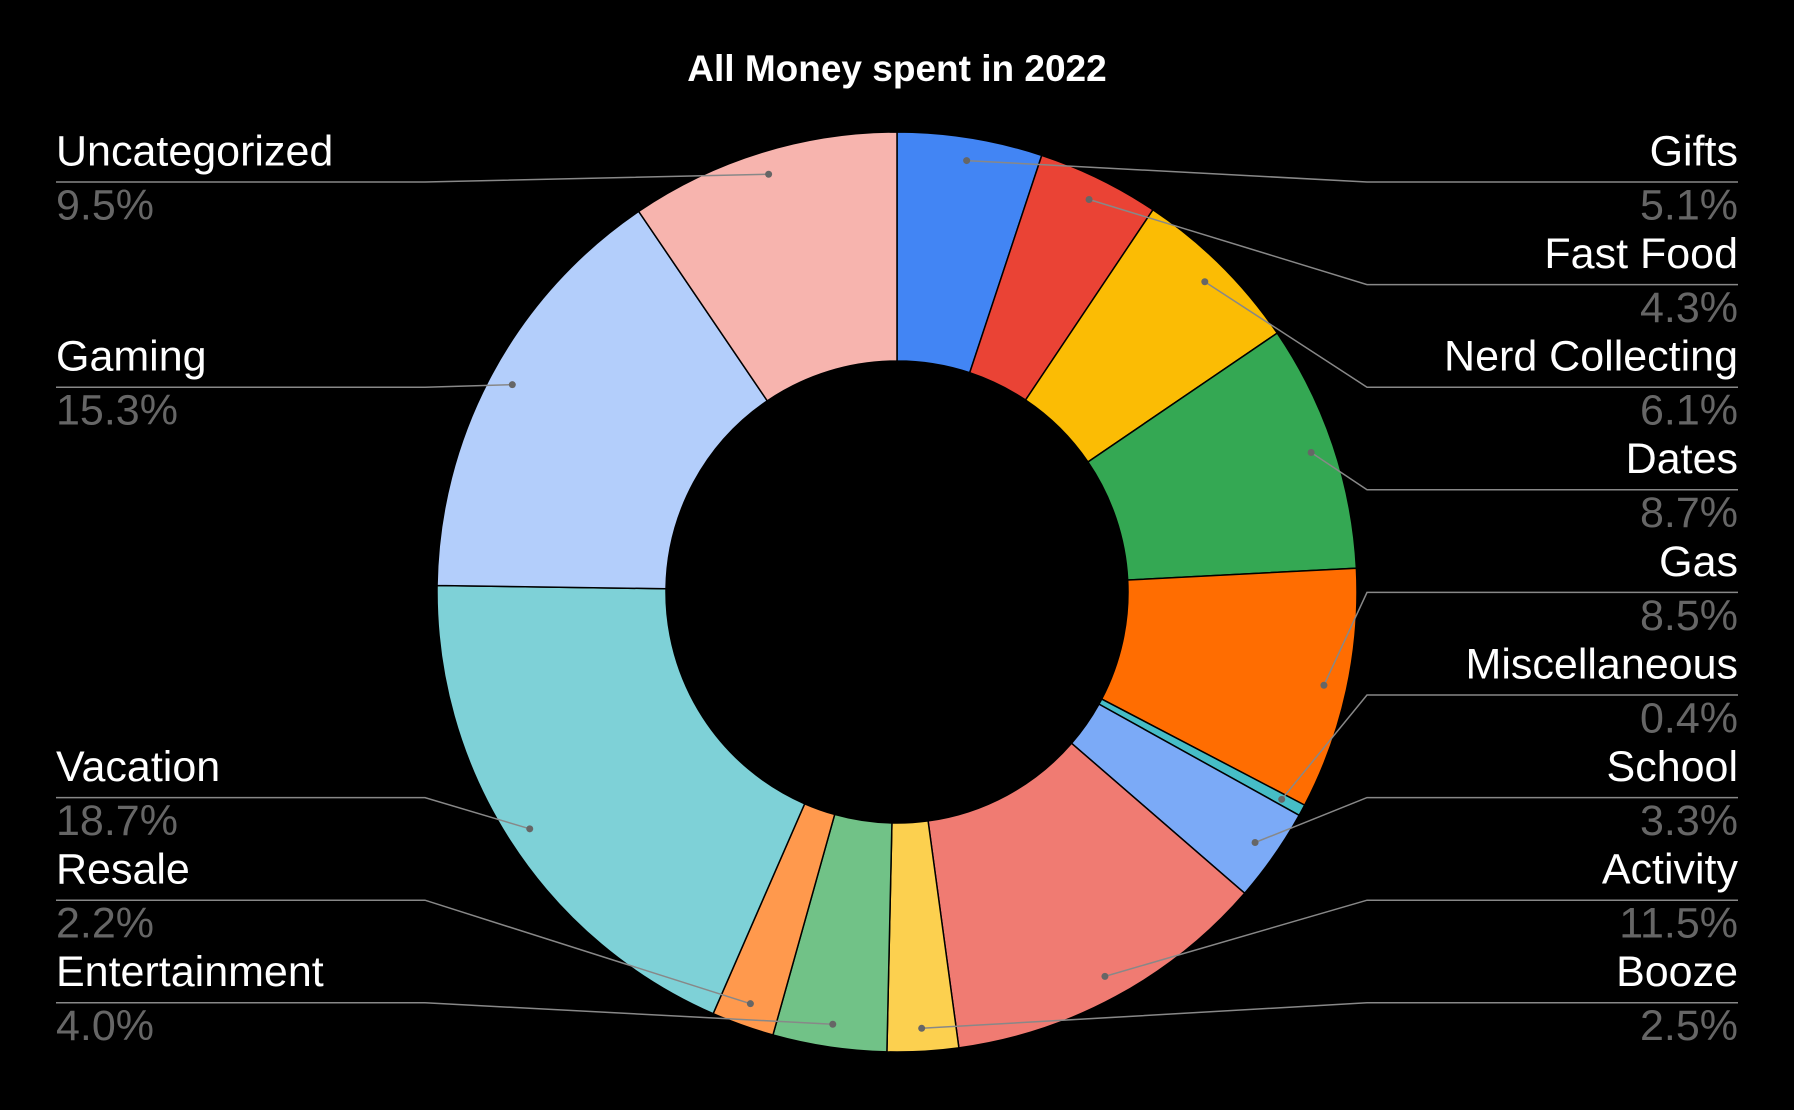 The width and height of the screenshot is (1794, 1110). I want to click on legend-label: Uncategorized, so click(194, 151).